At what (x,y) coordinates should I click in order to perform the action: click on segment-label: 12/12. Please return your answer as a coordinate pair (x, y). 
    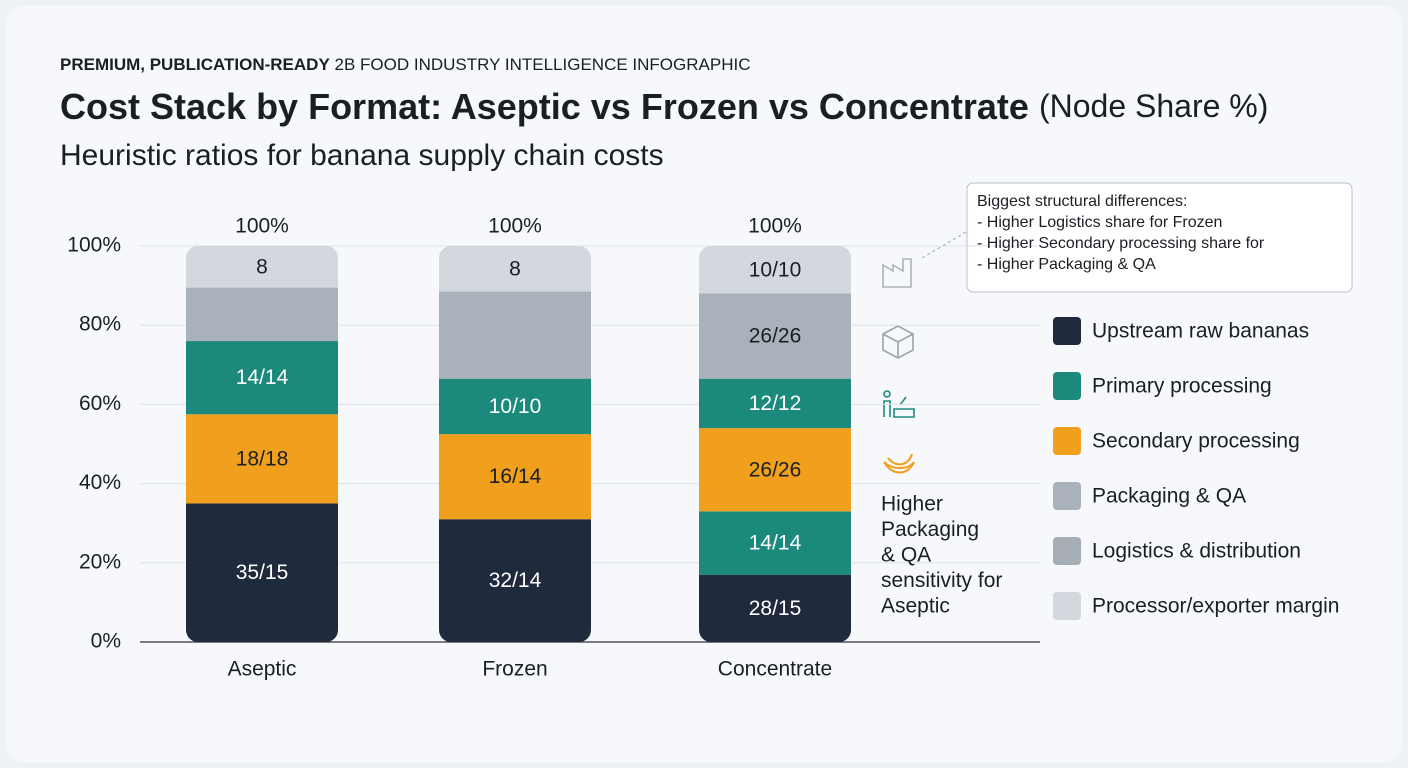
    Looking at the image, I should click on (775, 403).